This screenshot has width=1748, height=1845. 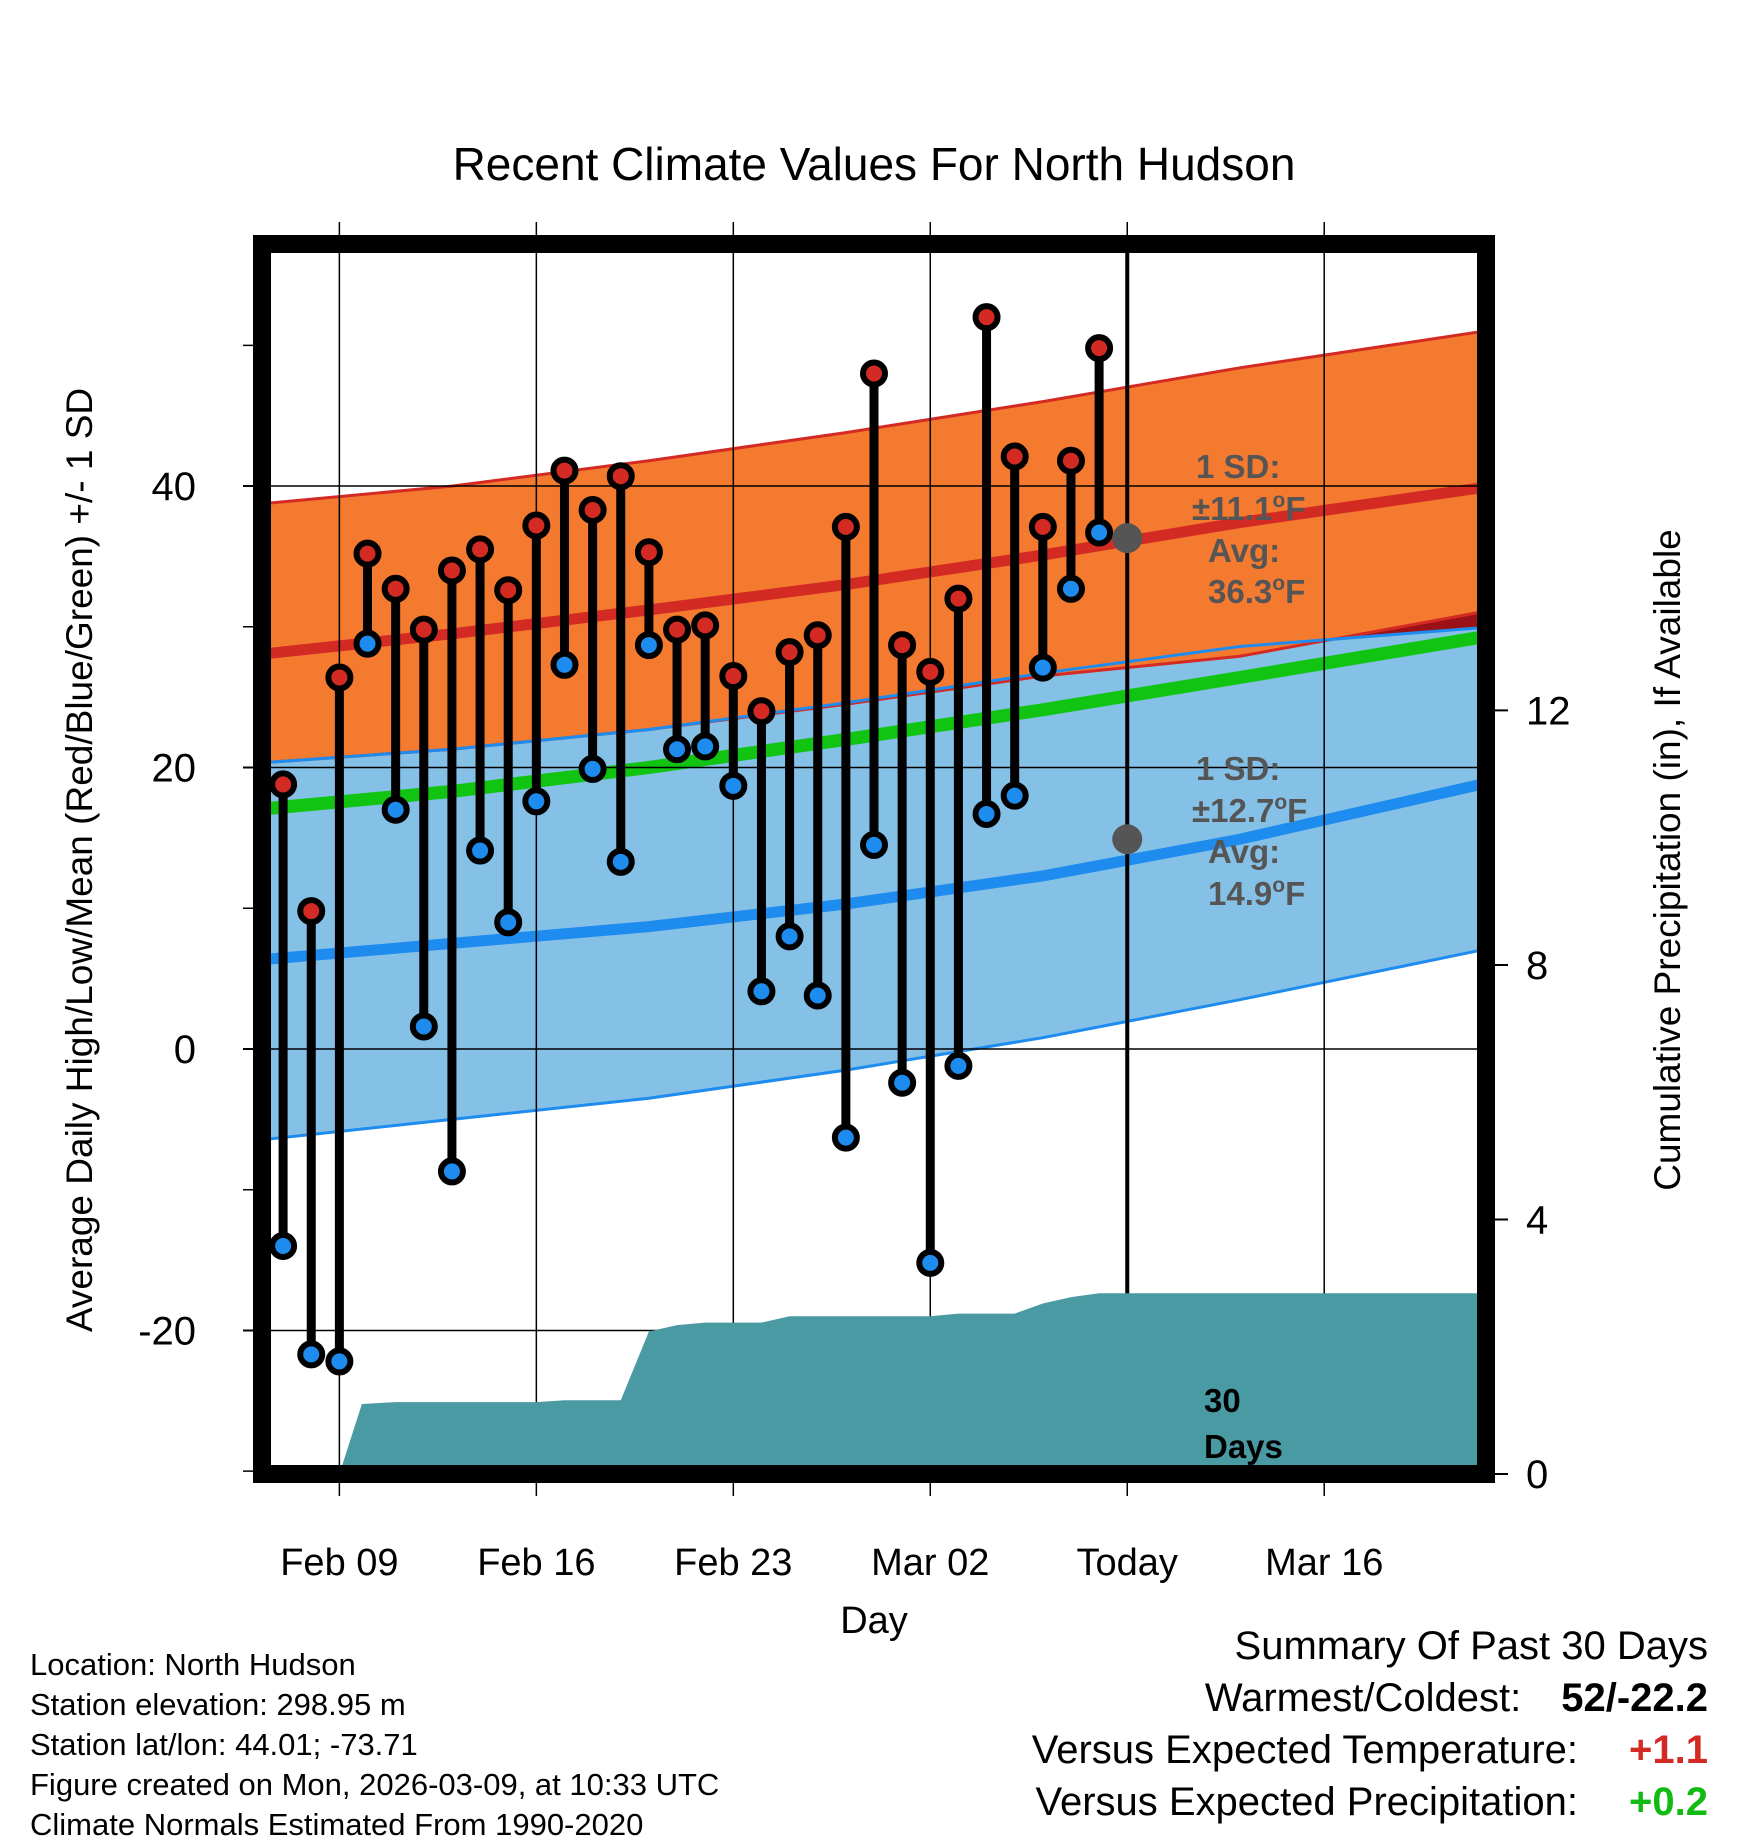 I want to click on x-axis-label: Day, so click(x=874, y=1621).